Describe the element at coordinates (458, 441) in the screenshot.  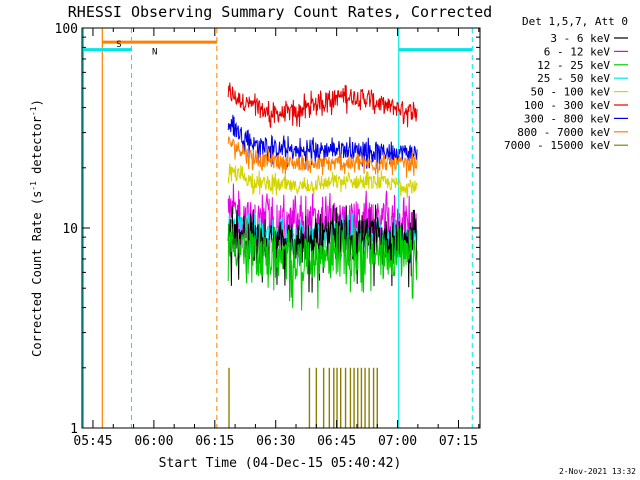
I see `x-tick-label: 07:15` at that location.